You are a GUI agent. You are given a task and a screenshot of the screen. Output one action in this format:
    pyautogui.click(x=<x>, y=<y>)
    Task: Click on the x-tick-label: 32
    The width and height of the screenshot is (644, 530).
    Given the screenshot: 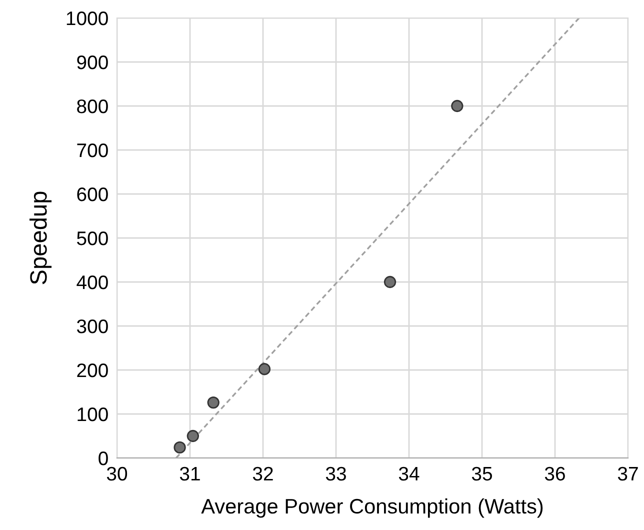 What is the action you would take?
    pyautogui.click(x=262, y=473)
    